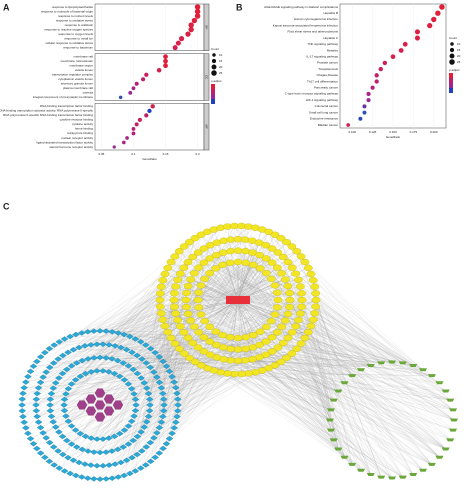  What do you see at coordinates (66, 106) in the screenshot?
I see `y-tick-label: DNA-binding transcription factor binding` at bounding box center [66, 106].